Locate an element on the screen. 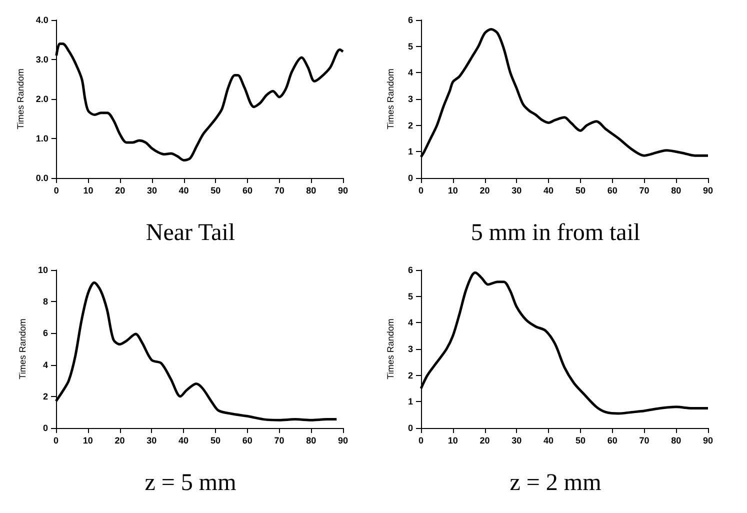 The image size is (747, 513). y-tick-label: 10 is located at coordinates (43, 270).